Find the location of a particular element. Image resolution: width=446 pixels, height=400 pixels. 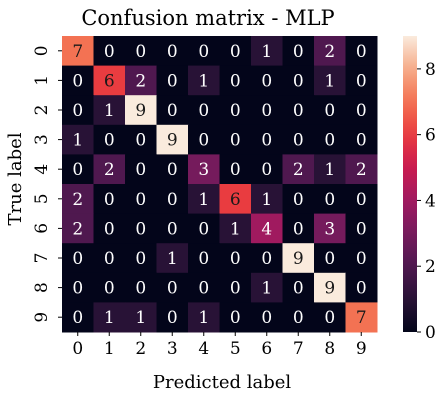

y-tick-label: 1 is located at coordinates (42, 80).